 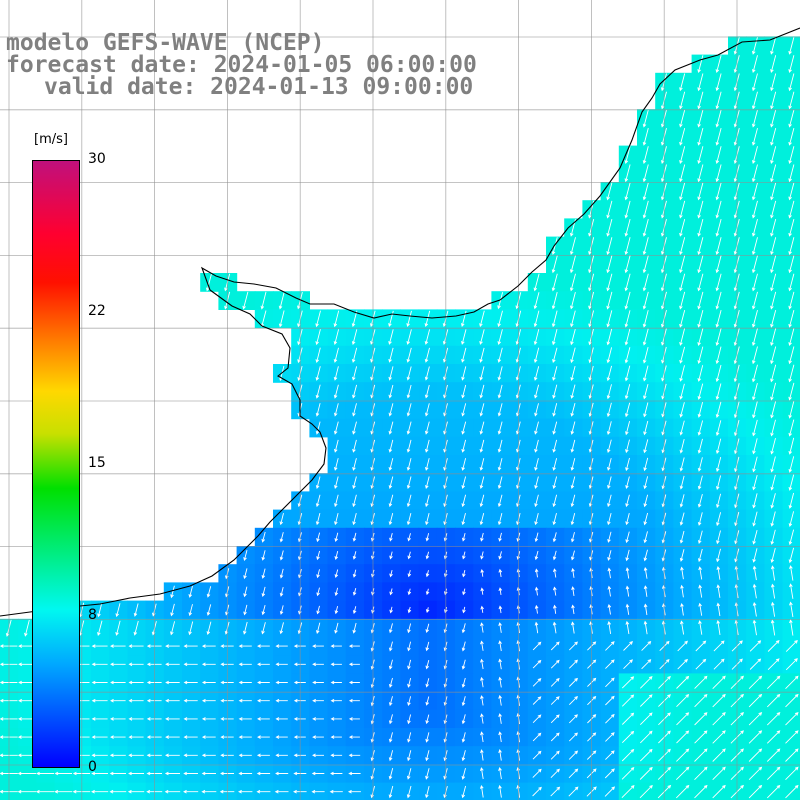 What do you see at coordinates (97, 159) in the screenshot?
I see `colorbar-tick-30: 30` at bounding box center [97, 159].